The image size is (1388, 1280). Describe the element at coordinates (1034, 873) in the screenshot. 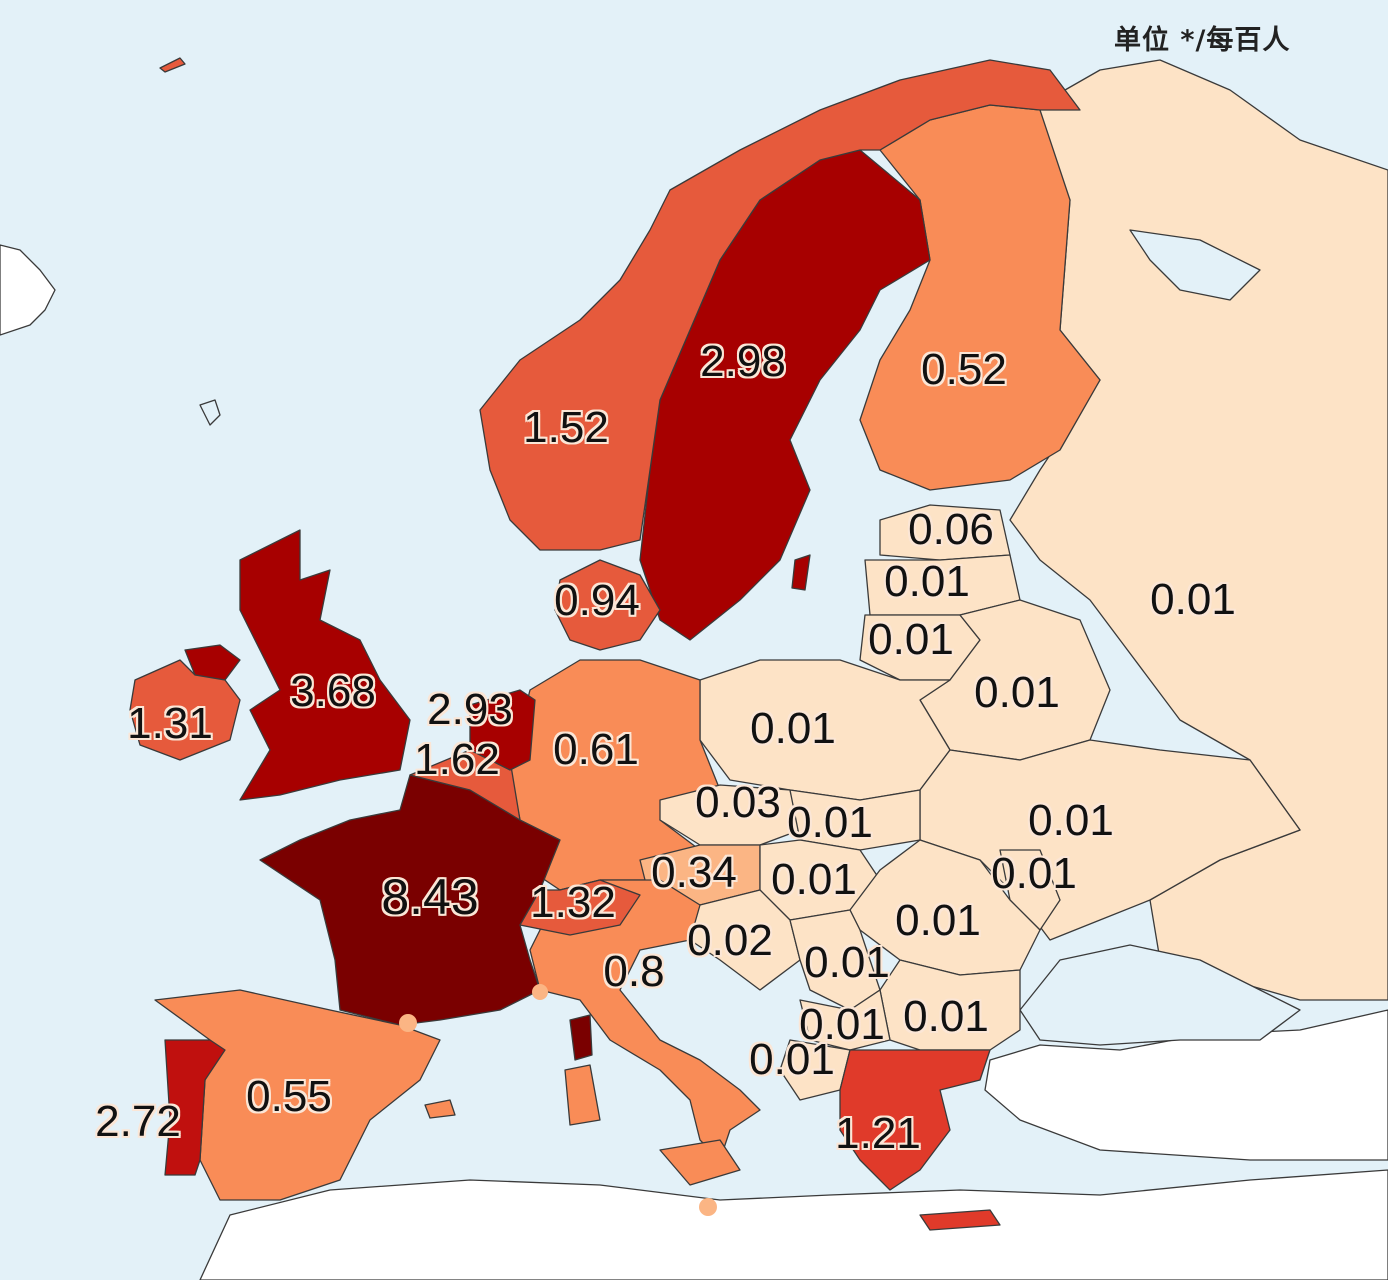

I see `label-moldova: 0.01` at that location.